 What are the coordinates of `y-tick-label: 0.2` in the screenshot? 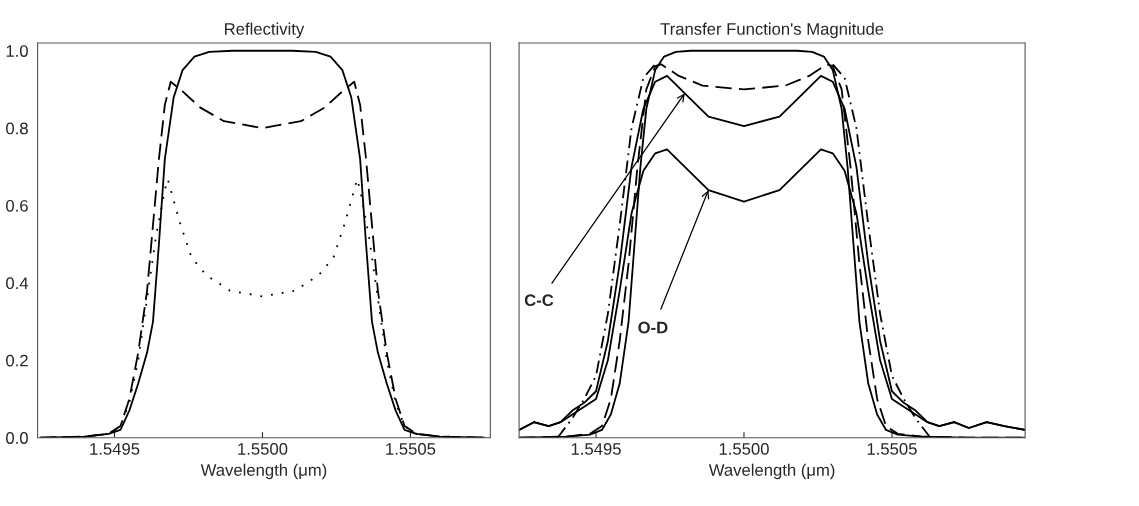 It's located at (17, 360).